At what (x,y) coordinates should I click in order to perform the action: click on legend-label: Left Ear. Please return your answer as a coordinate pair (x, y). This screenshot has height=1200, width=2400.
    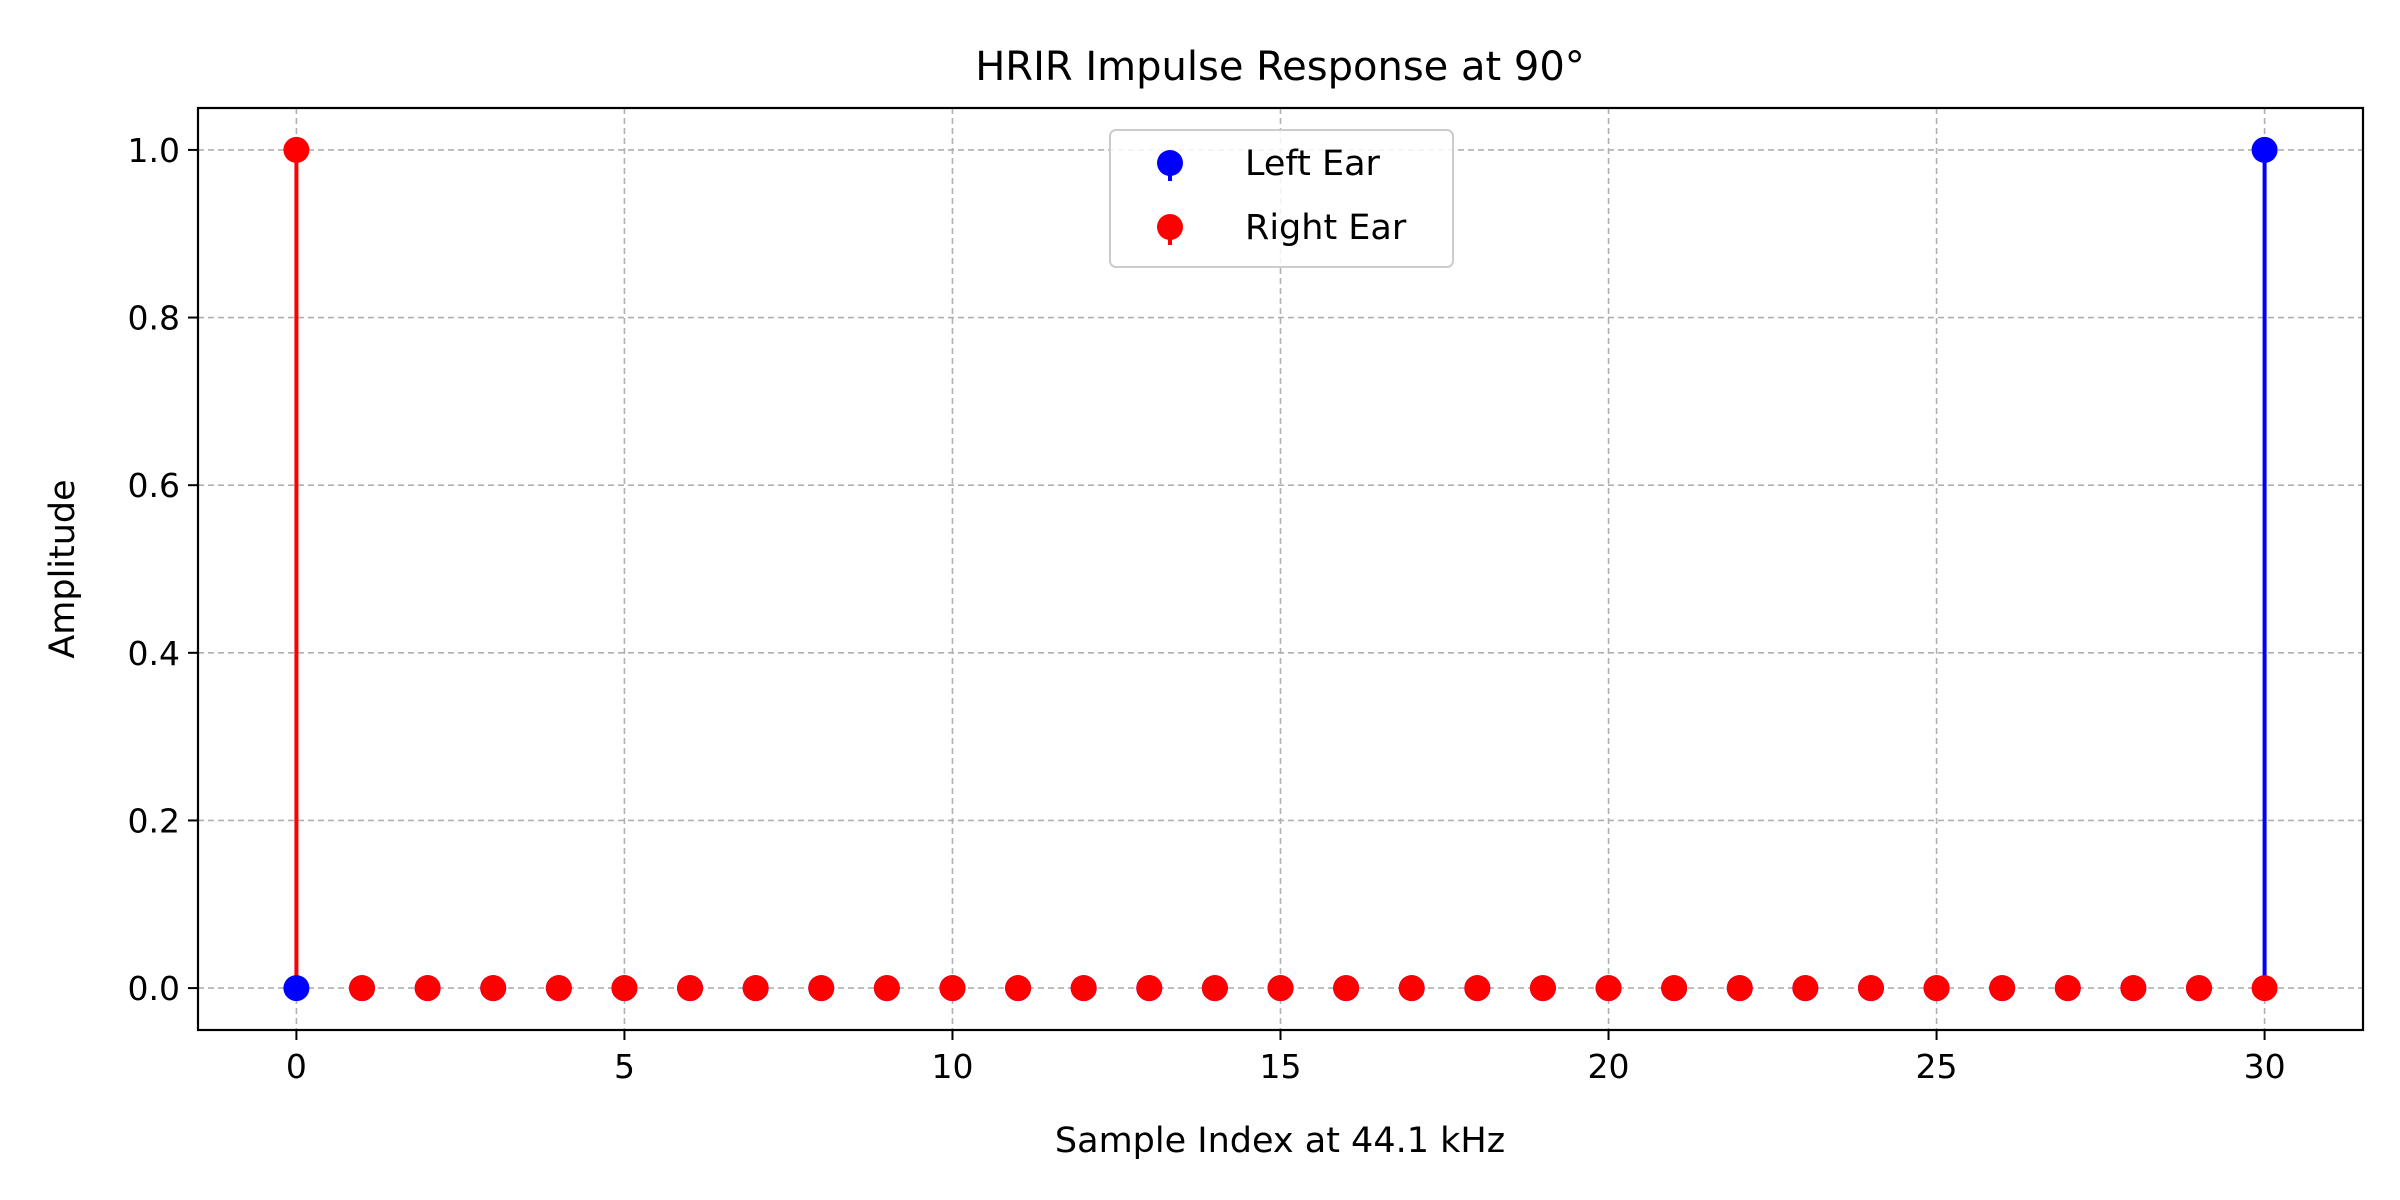
    Looking at the image, I should click on (1313, 164).